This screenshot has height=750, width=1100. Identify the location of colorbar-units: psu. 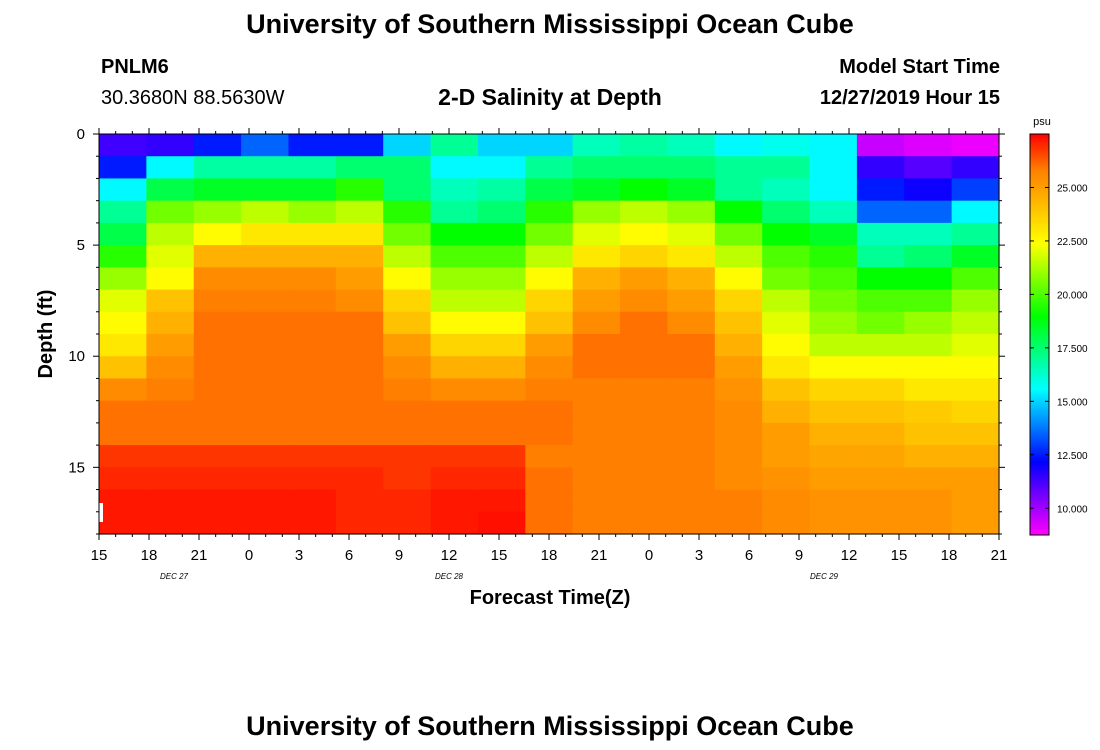
(1042, 122).